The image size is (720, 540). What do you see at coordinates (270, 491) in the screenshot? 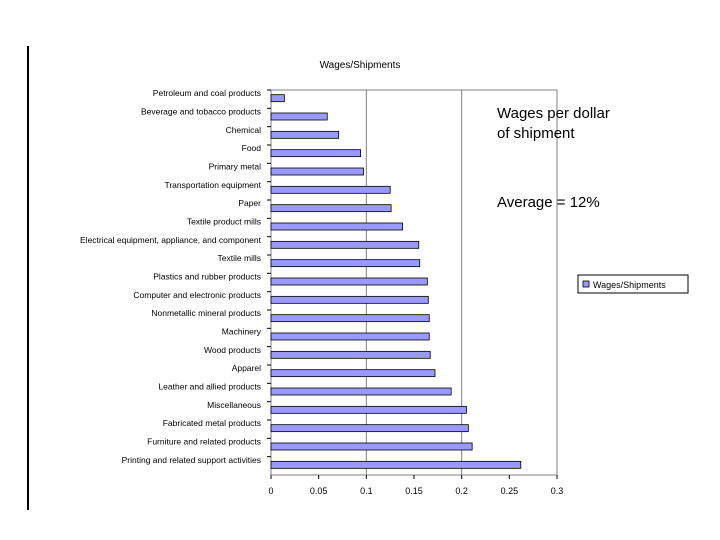
I see `x-tick-label: 0` at bounding box center [270, 491].